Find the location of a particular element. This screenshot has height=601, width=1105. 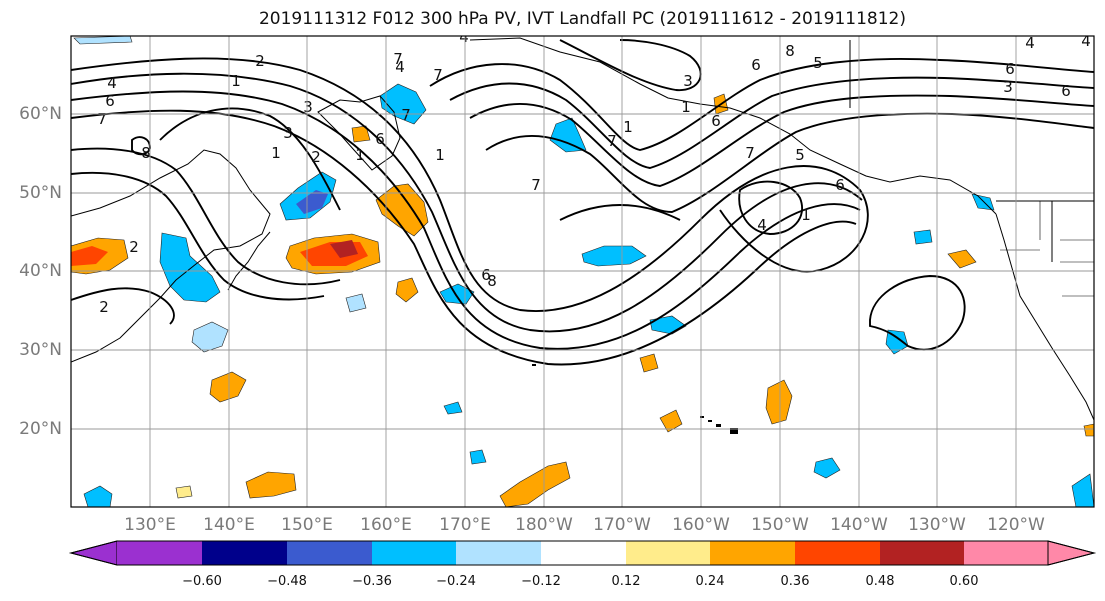

lon-tick-label: 160°E is located at coordinates (386, 525).